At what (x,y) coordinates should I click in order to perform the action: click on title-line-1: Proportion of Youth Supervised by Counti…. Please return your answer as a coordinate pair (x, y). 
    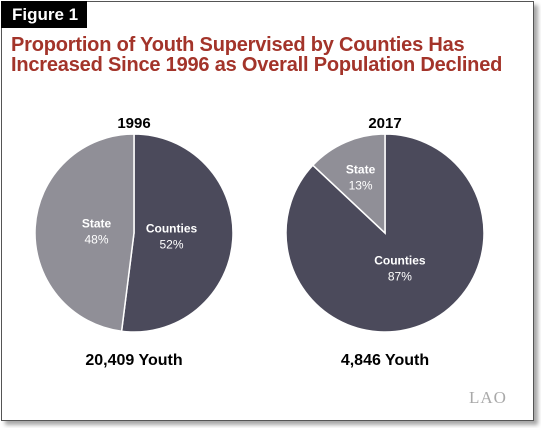
    Looking at the image, I should click on (238, 45).